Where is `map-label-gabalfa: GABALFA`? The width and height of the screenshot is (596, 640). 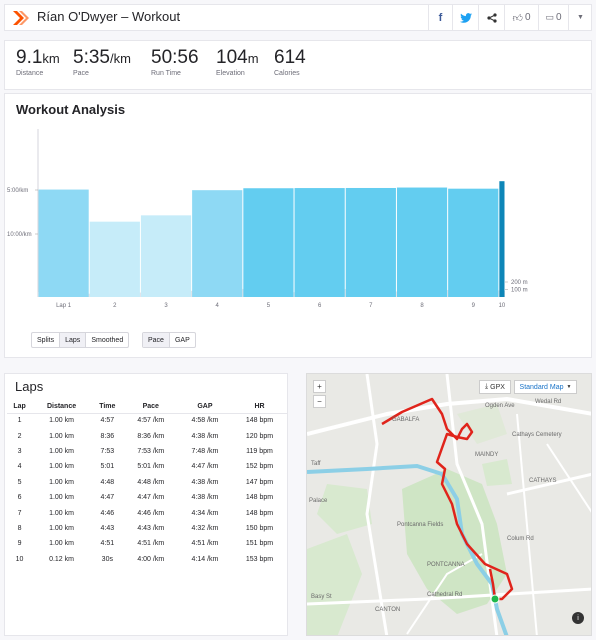 map-label-gabalfa: GABALFA is located at coordinates (406, 420).